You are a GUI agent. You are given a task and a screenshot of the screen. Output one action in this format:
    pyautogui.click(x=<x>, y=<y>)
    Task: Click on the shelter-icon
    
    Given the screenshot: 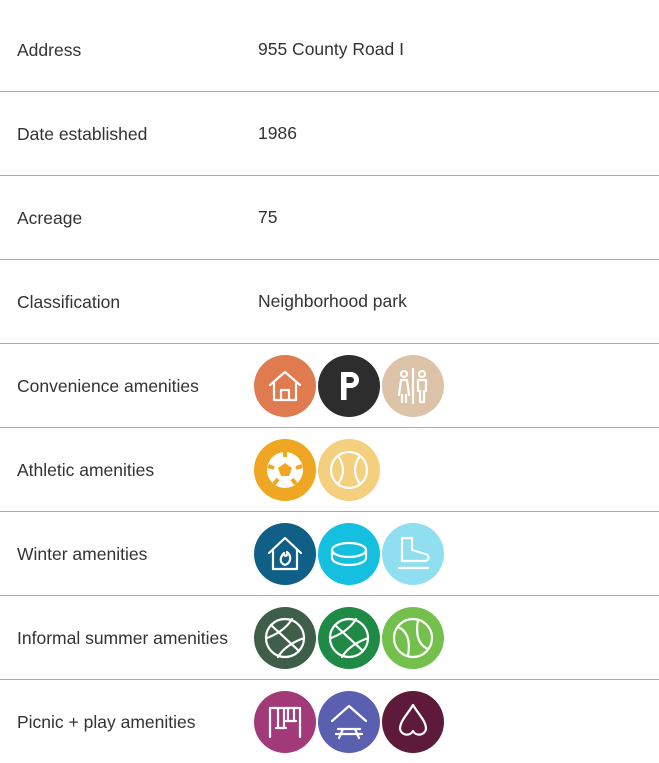 What is the action you would take?
    pyautogui.click(x=285, y=385)
    